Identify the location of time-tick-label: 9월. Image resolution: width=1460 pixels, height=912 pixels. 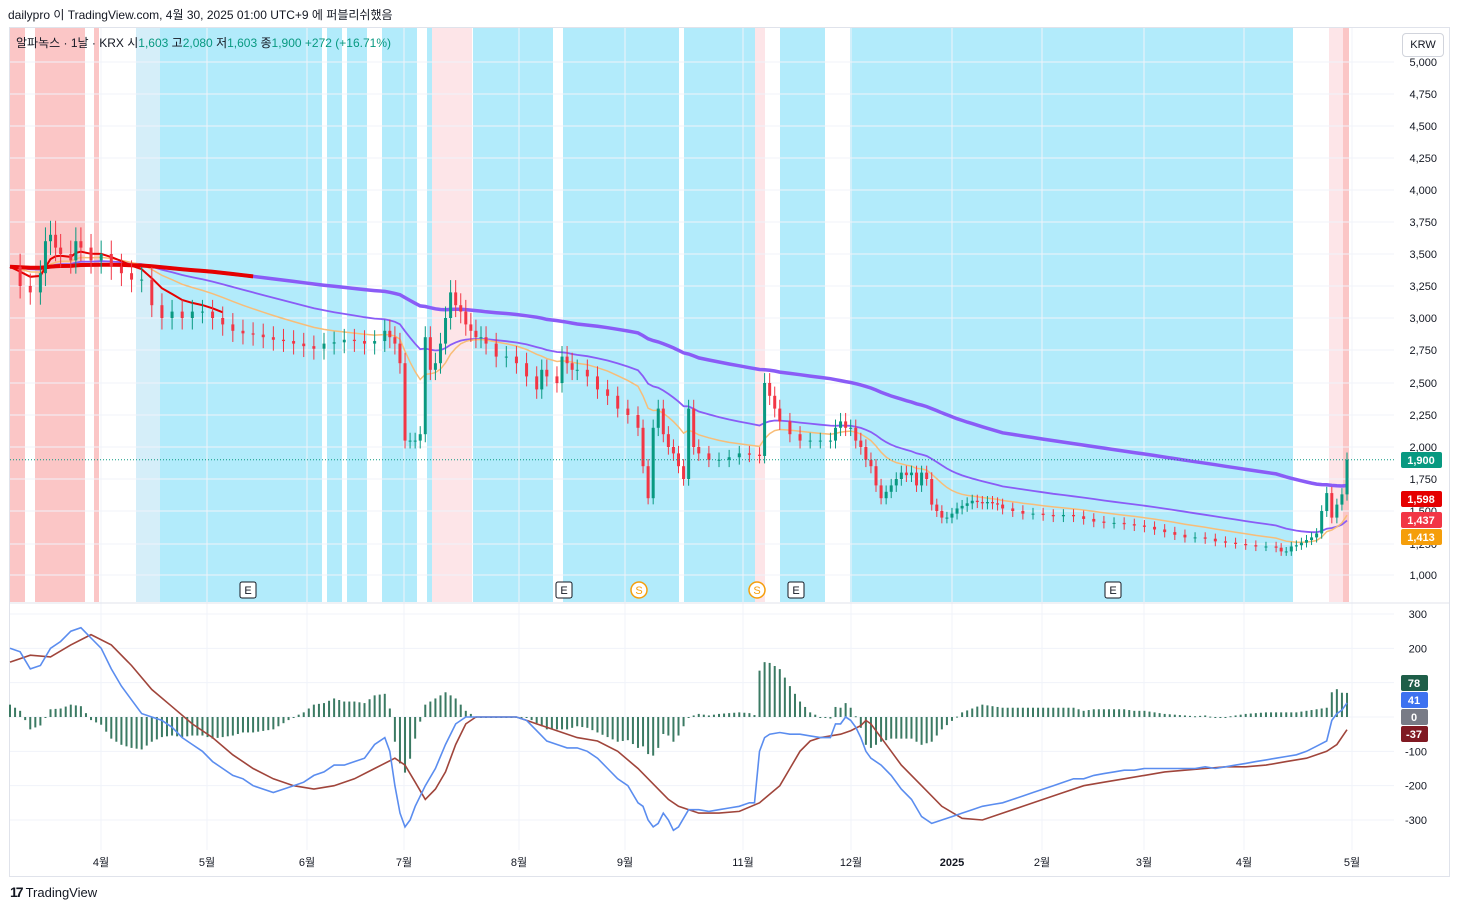
(625, 862).